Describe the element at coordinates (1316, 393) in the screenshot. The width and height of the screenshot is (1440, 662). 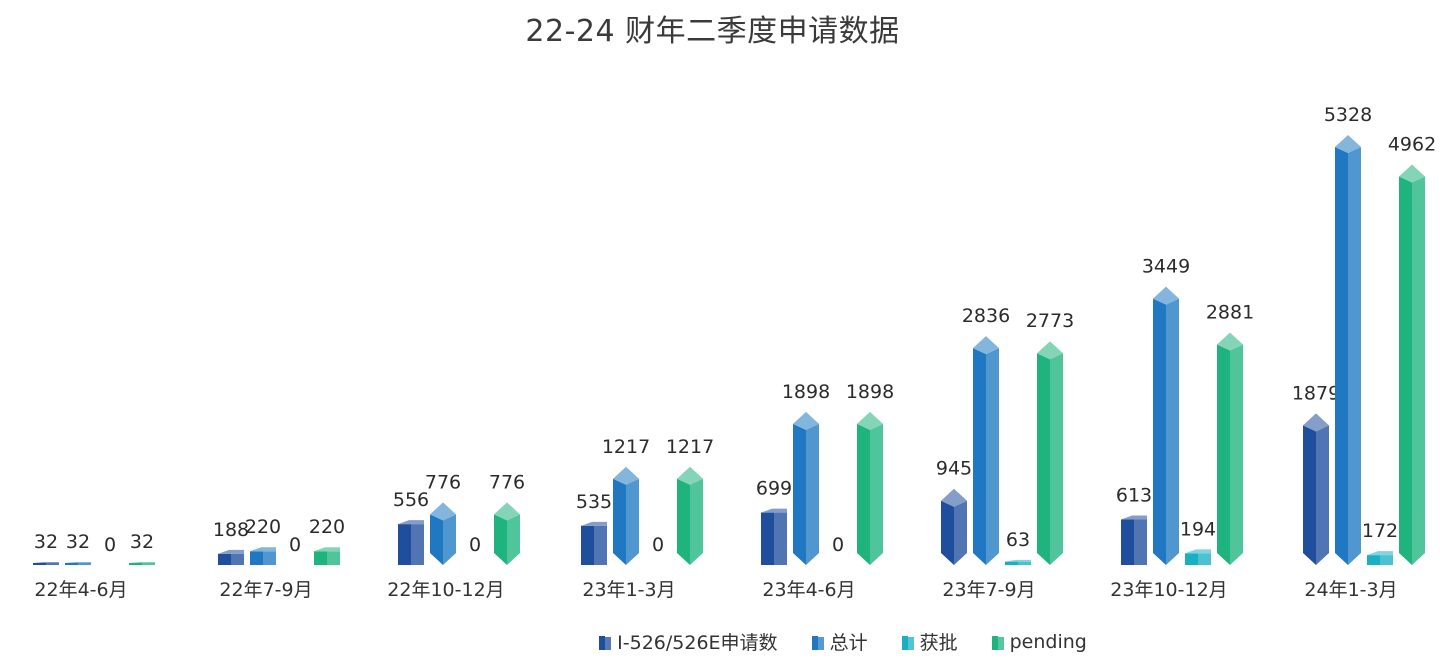
I see `value-label: 1879` at that location.